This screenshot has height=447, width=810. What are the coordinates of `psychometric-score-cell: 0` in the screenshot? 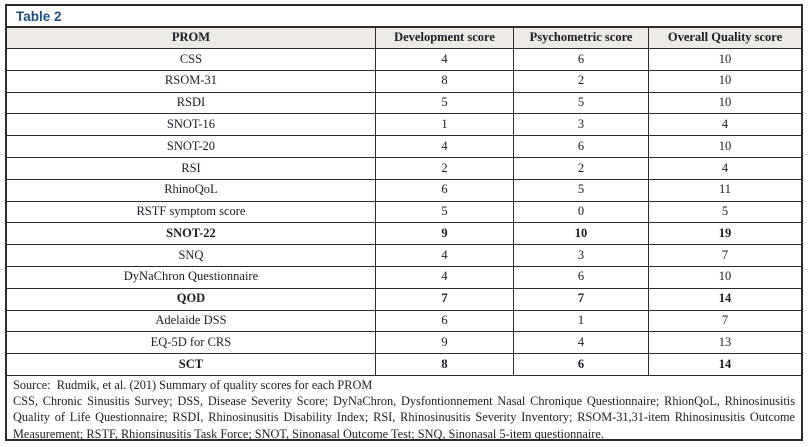 It's located at (581, 212).